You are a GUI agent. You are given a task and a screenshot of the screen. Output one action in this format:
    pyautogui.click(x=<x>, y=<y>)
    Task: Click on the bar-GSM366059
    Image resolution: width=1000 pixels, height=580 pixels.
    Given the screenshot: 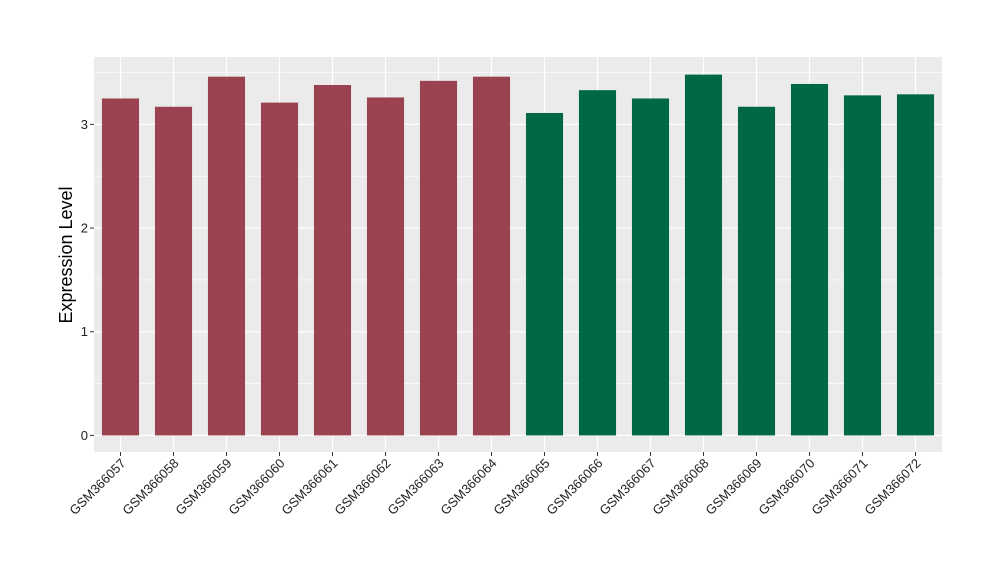 What is the action you would take?
    pyautogui.click(x=226, y=256)
    